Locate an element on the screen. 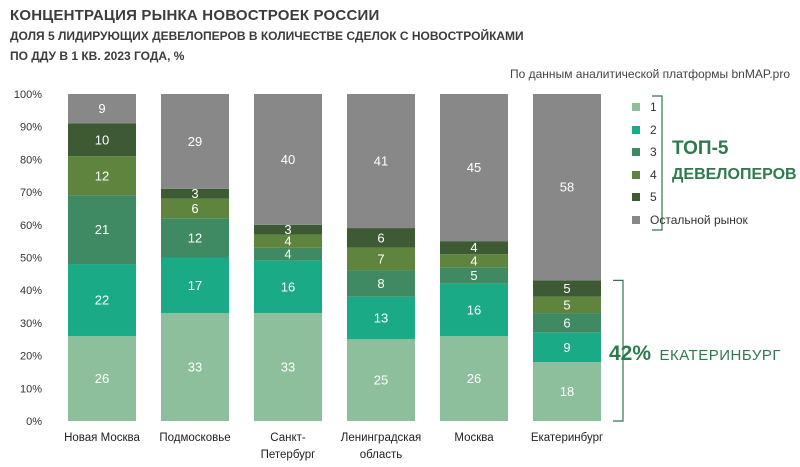 The width and height of the screenshot is (800, 467). legend-label: 4 is located at coordinates (653, 174).